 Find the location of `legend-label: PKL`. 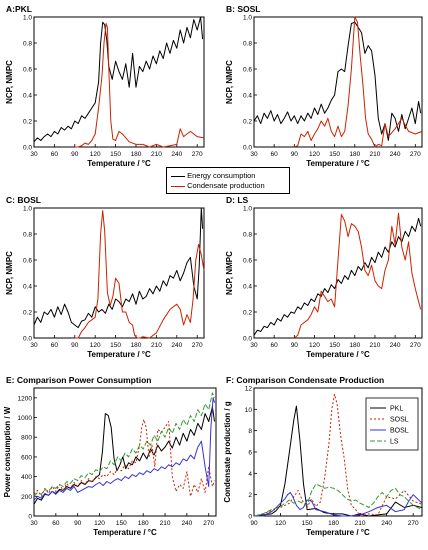

legend-label: PKL is located at coordinates (396, 409).